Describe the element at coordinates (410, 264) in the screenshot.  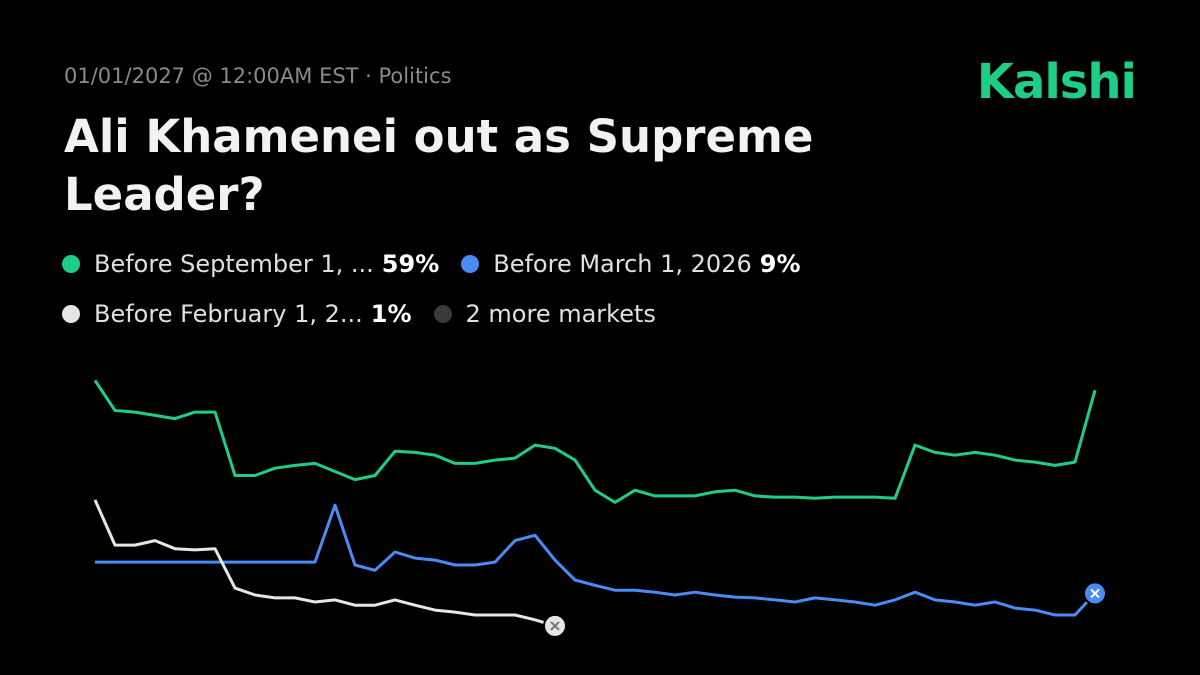
I see `legend-value: 59%` at that location.